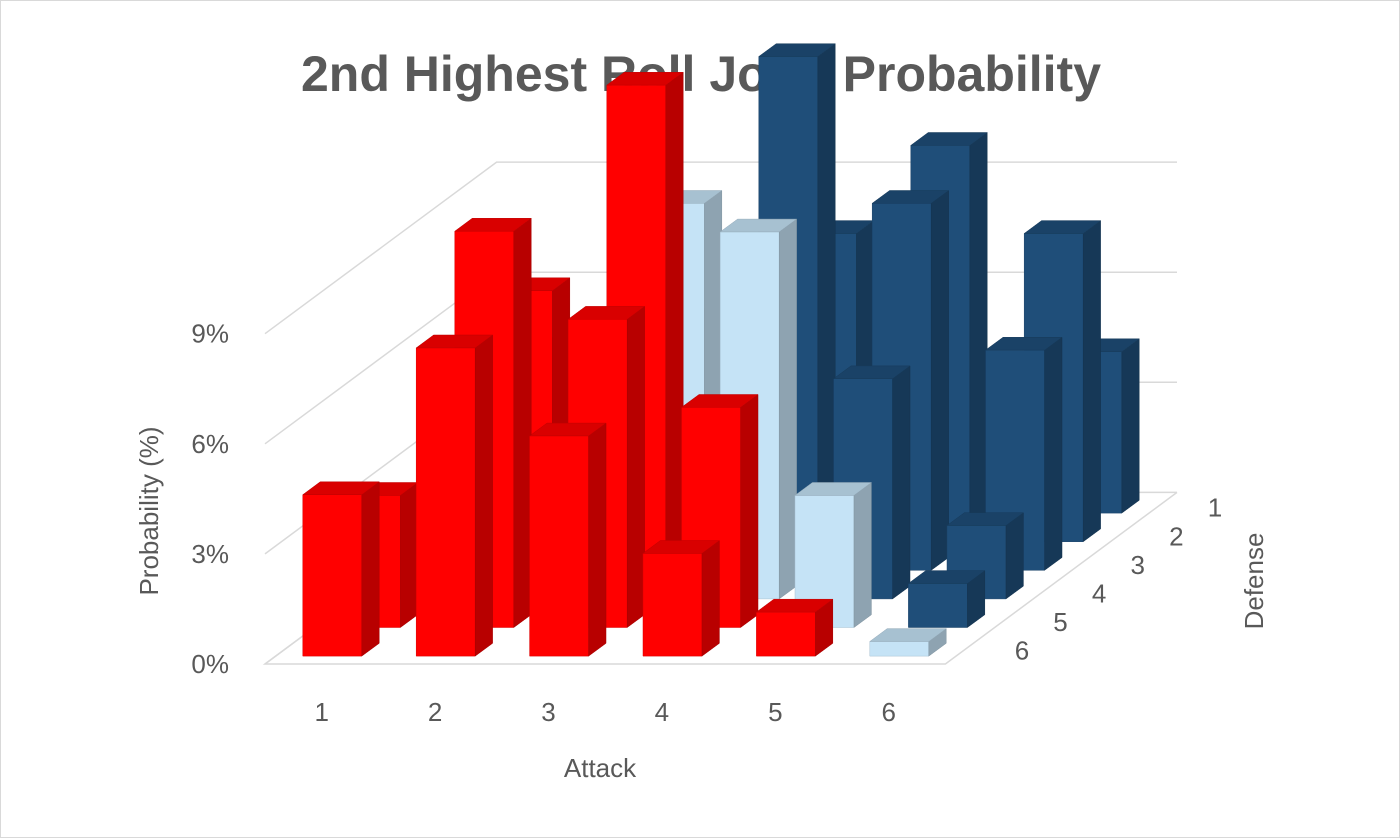  What do you see at coordinates (210, 444) in the screenshot?
I see `z-tick-6%: 6%` at bounding box center [210, 444].